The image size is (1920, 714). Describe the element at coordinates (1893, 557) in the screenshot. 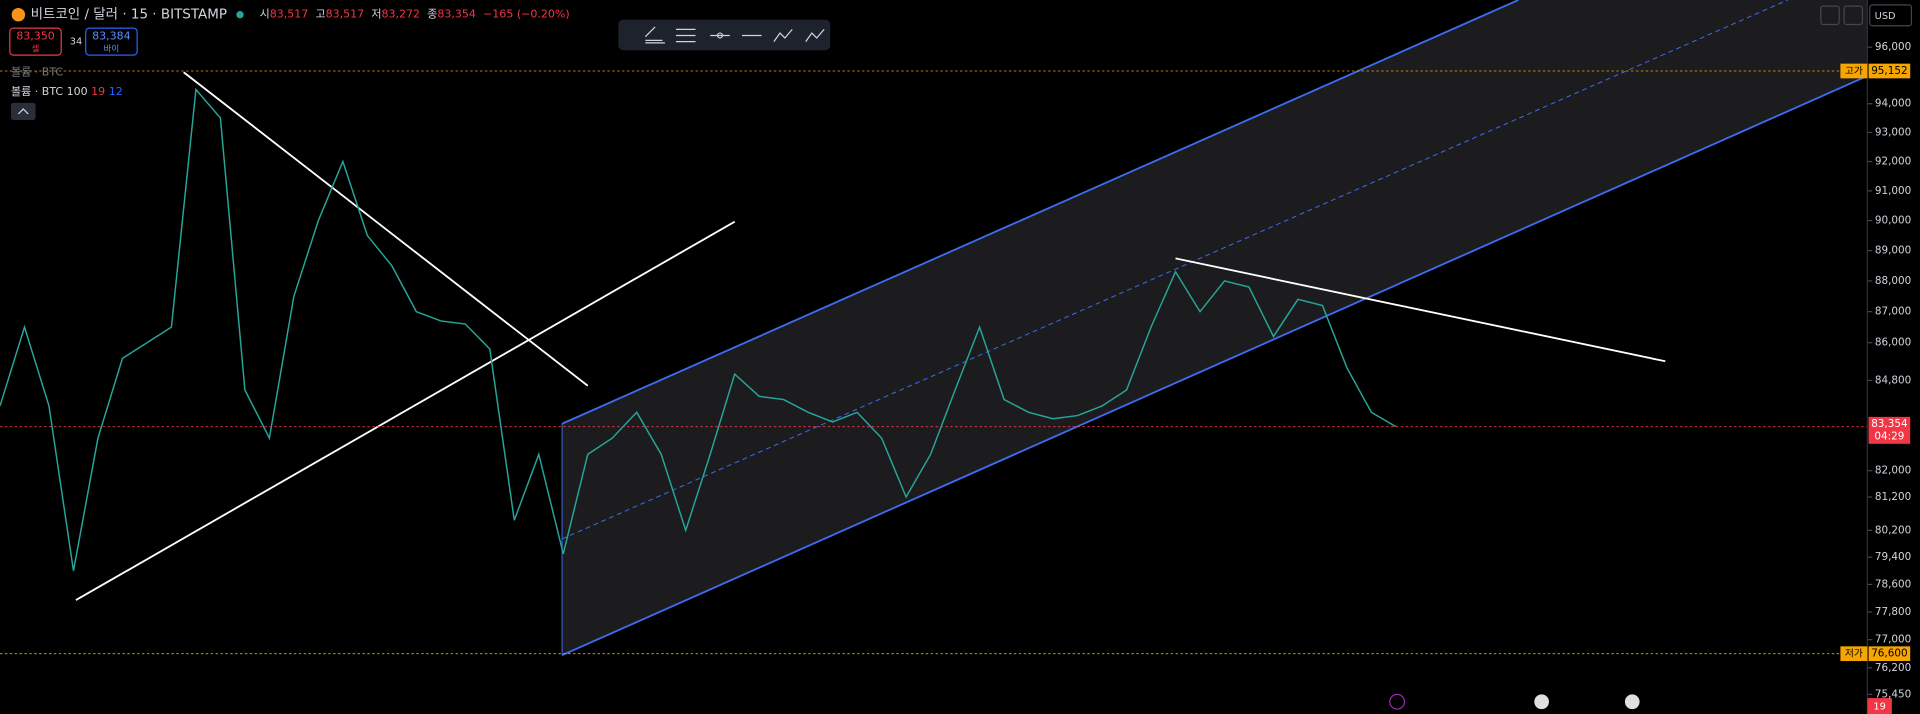

I see `y-tick-label: 79,400` at that location.